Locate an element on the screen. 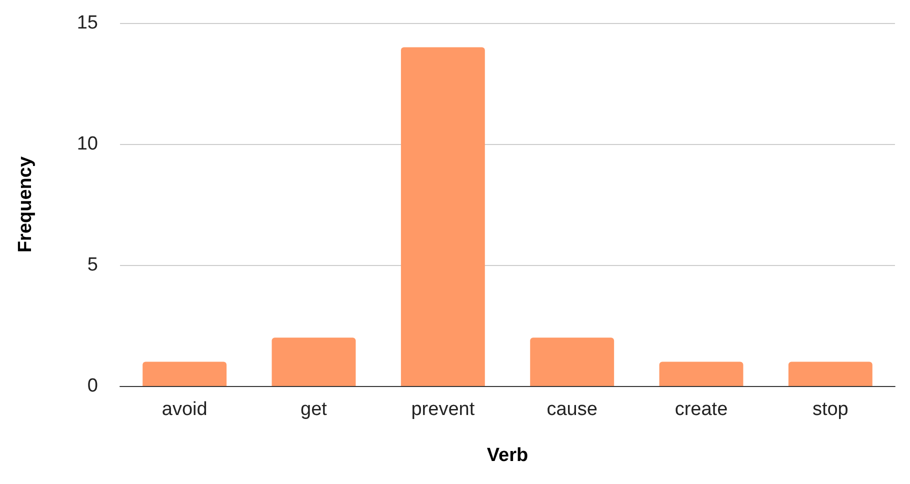 This screenshot has height=484, width=910. x-tick-label: stop is located at coordinates (830, 409).